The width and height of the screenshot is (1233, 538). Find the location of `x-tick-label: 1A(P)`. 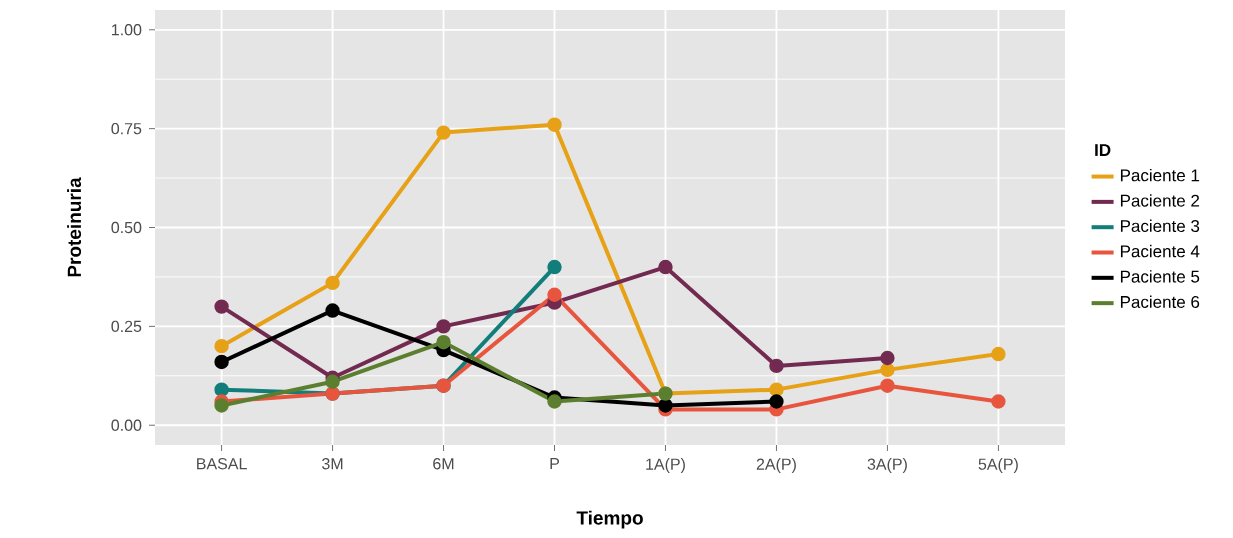

x-tick-label: 1A(P) is located at coordinates (665, 465).